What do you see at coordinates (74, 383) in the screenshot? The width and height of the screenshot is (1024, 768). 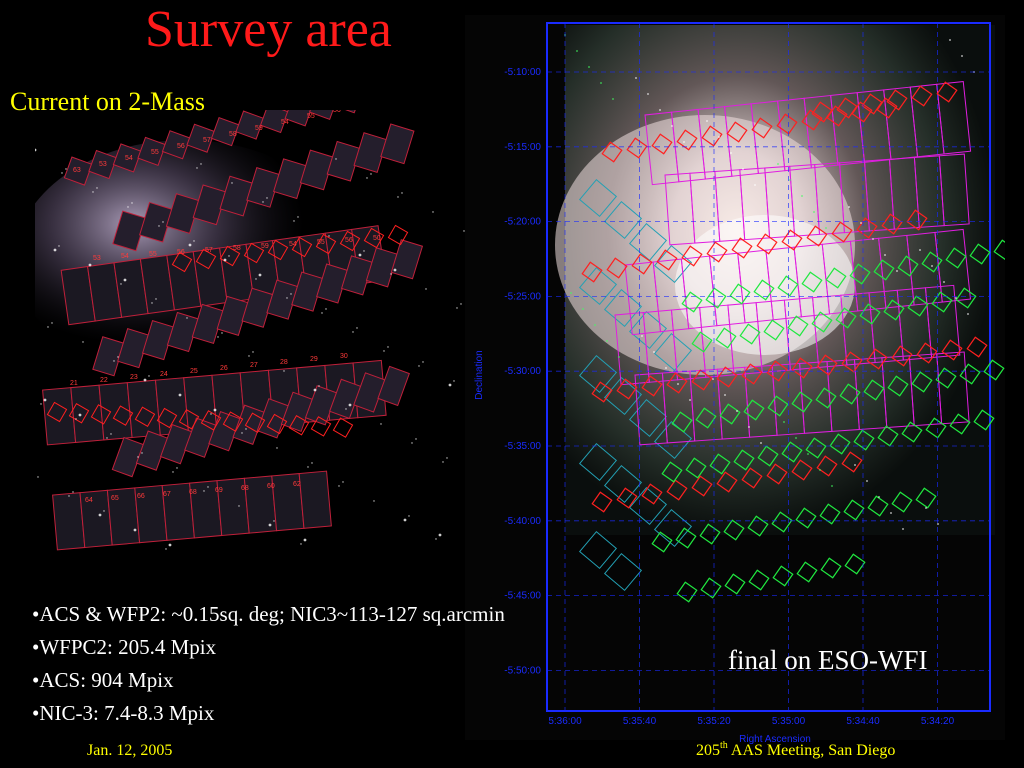 I see `strip-label: 21` at bounding box center [74, 383].